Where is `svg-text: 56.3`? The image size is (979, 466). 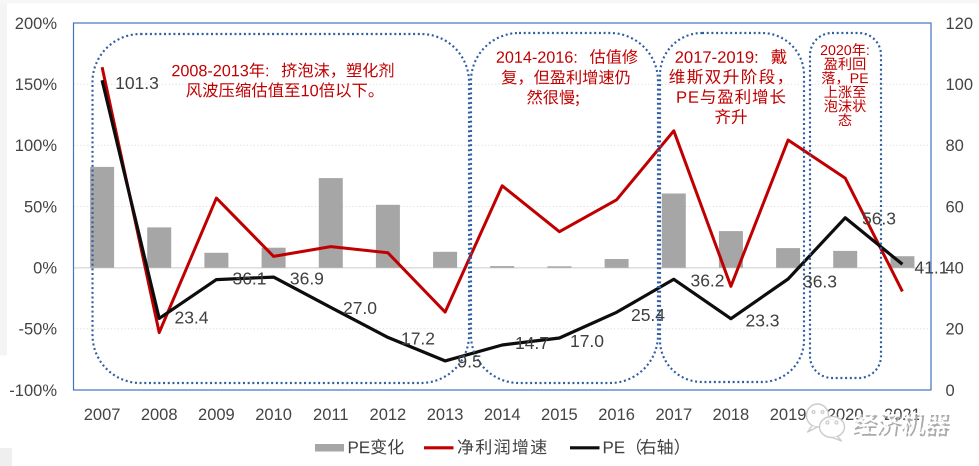 svg-text: 56.3 is located at coordinates (879, 219).